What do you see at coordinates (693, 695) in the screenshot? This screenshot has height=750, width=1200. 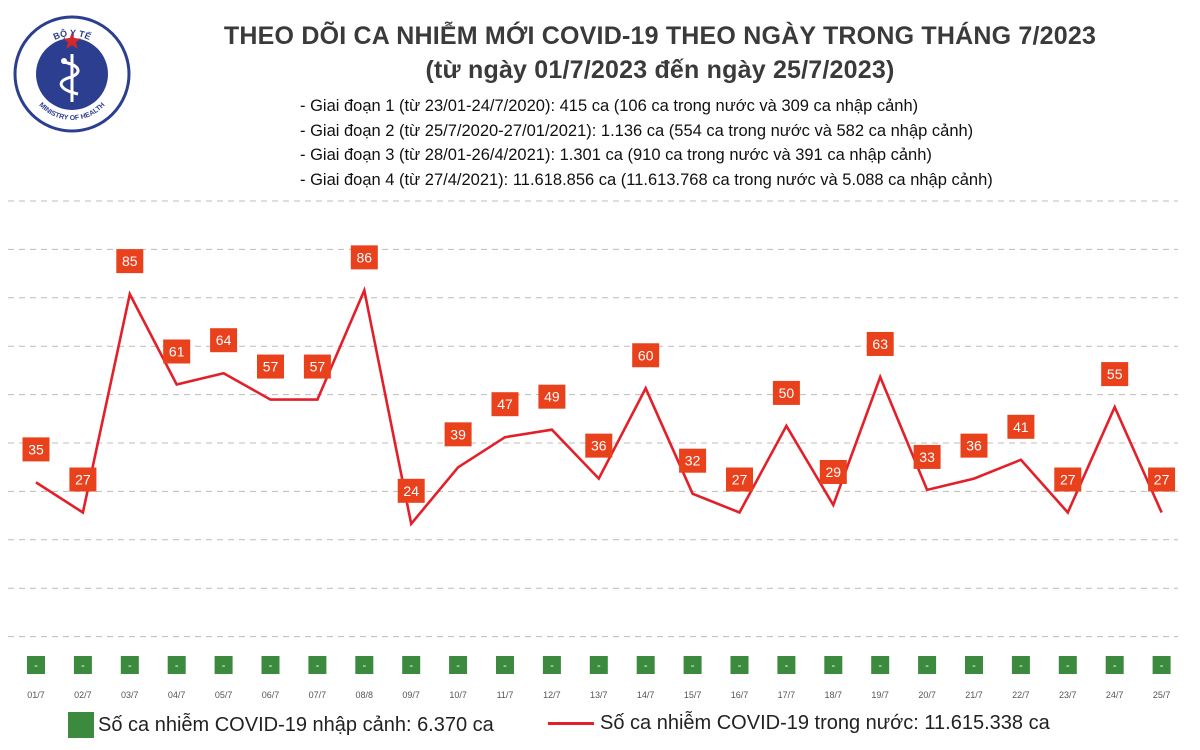 I see `x-tick-label: 15/7` at bounding box center [693, 695].